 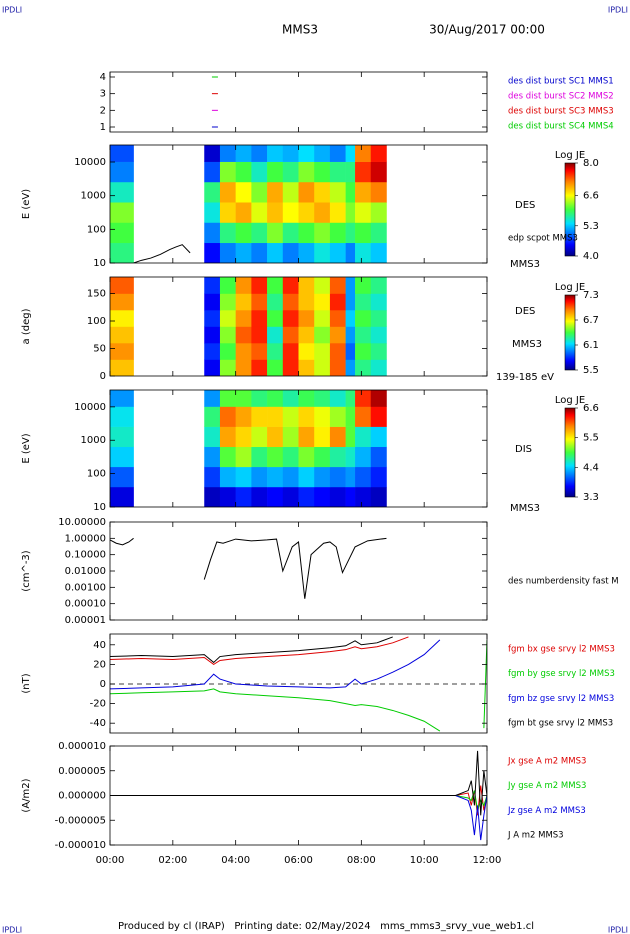 I want to click on x-tick-label: 02:00, so click(x=172, y=860).